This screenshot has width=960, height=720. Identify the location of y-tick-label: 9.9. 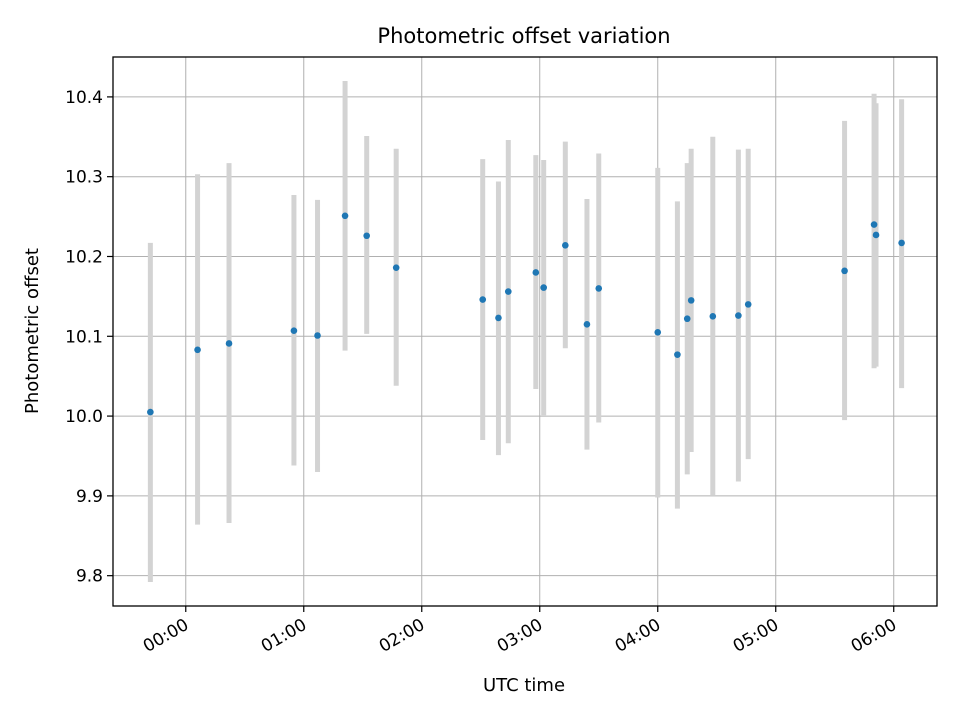
(89, 497).